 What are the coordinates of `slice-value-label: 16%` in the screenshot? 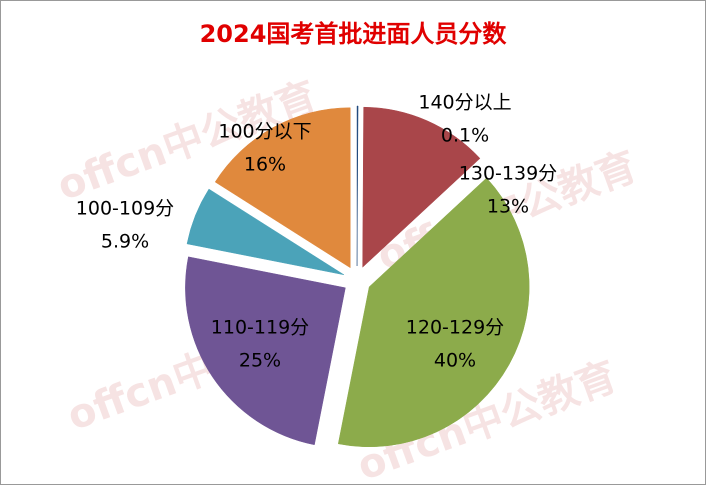 It's located at (265, 165).